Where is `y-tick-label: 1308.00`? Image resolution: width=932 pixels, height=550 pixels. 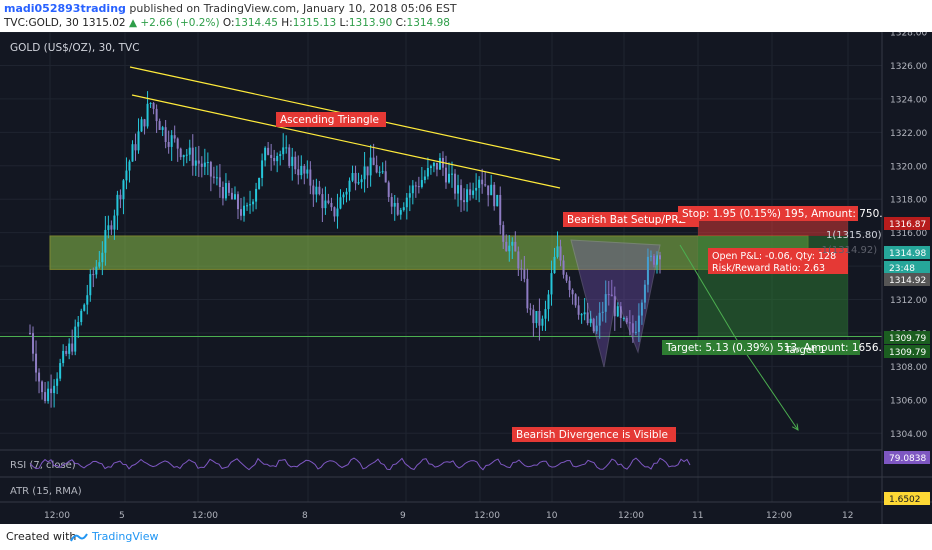
y-tick-label: 1308.00 is located at coordinates (908, 368).